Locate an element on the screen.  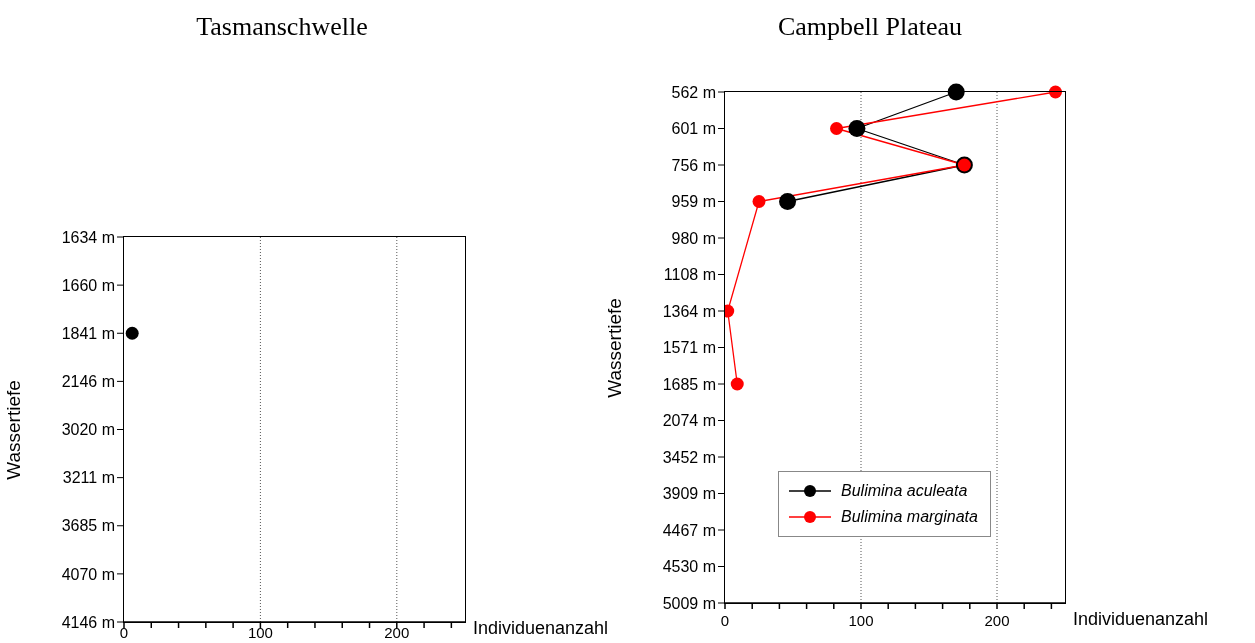
legend-label: Bulimina aculeata is located at coordinates (904, 491).